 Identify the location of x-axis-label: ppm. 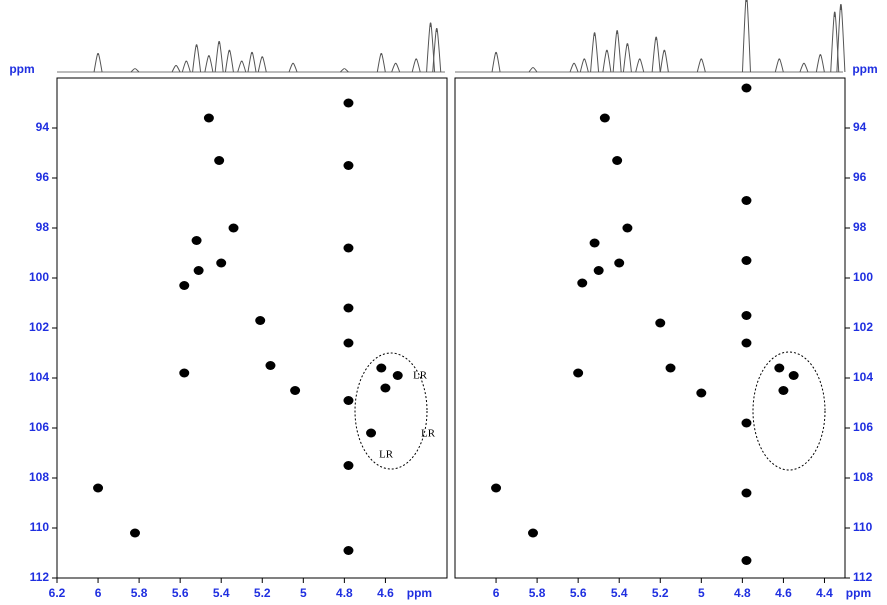
(419, 593).